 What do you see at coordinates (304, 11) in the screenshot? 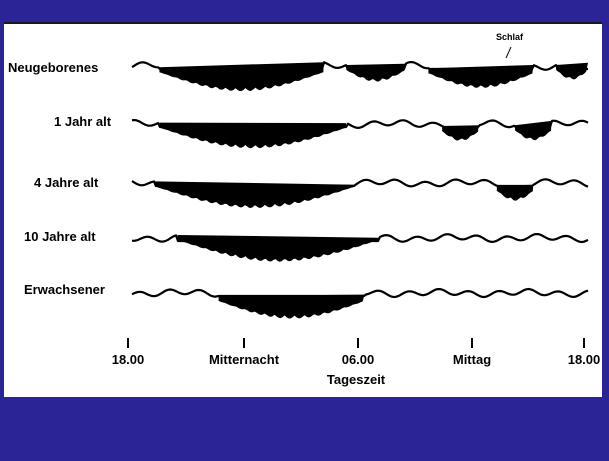
I see `title-band` at bounding box center [304, 11].